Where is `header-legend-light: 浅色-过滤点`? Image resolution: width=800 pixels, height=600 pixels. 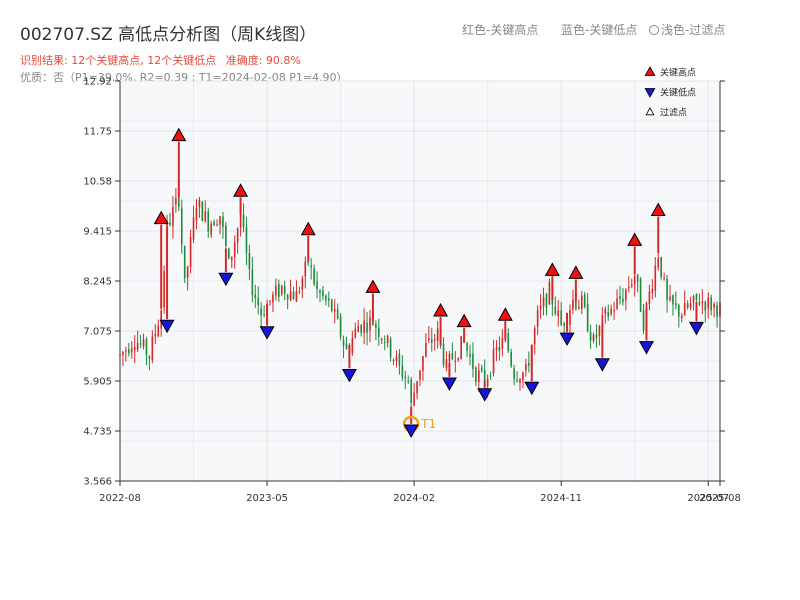
header-legend-light: 浅色-过滤点 is located at coordinates (687, 29).